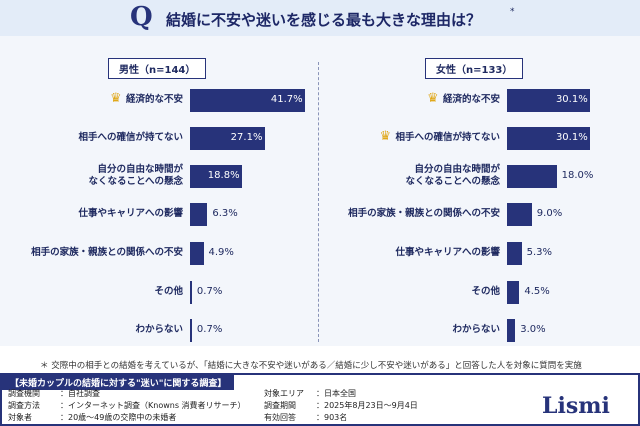 The width and height of the screenshot is (640, 426). I want to click on q-icon: Q, so click(141, 17).